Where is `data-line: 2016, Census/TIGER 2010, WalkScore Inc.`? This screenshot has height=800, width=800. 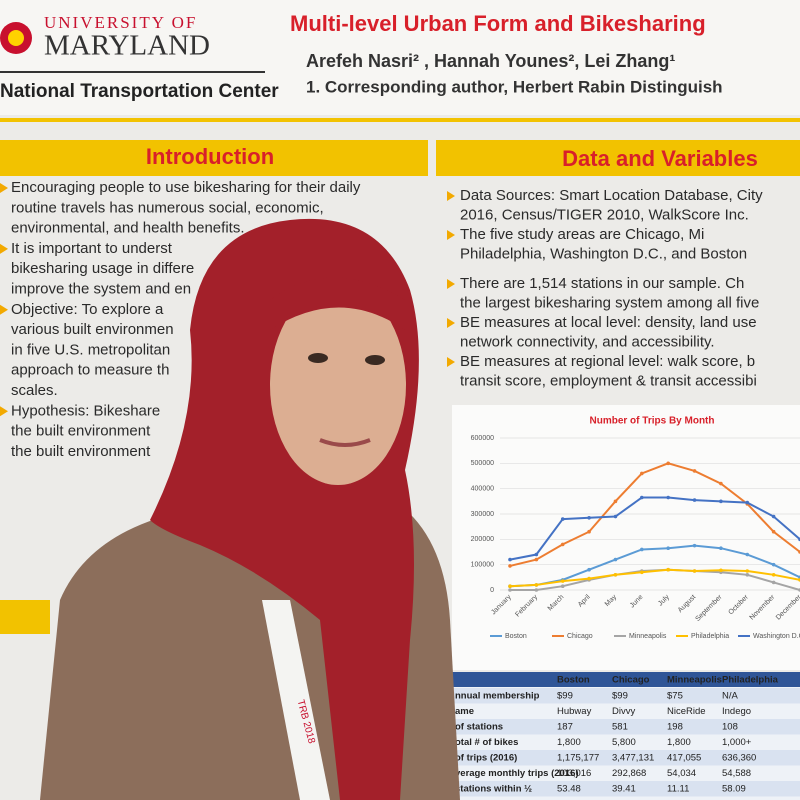 data-line: 2016, Census/TIGER 2010, WalkScore Inc. is located at coordinates (604, 214).